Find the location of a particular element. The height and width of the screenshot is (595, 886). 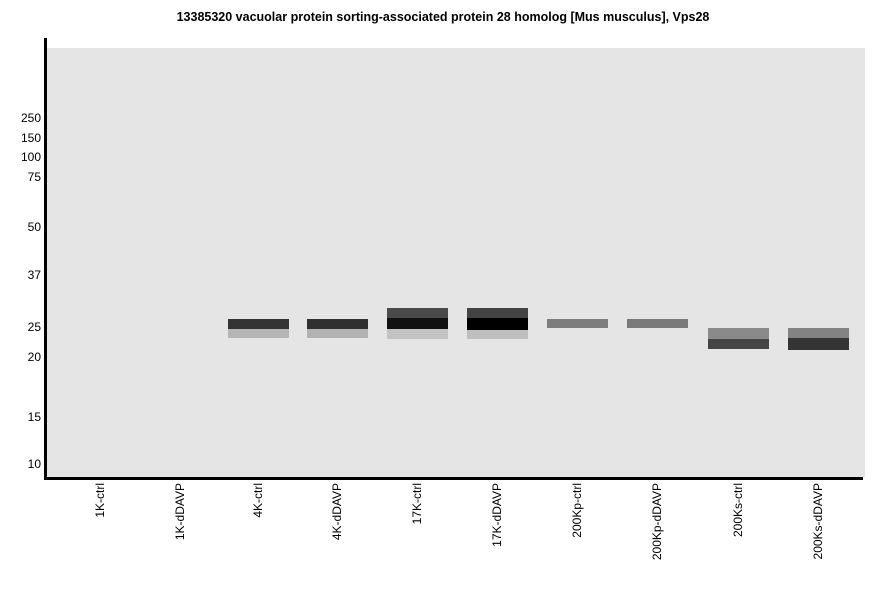

x-lane-label-200Kp-dDAVP: 200Kp-dDAVP is located at coordinates (657, 522).